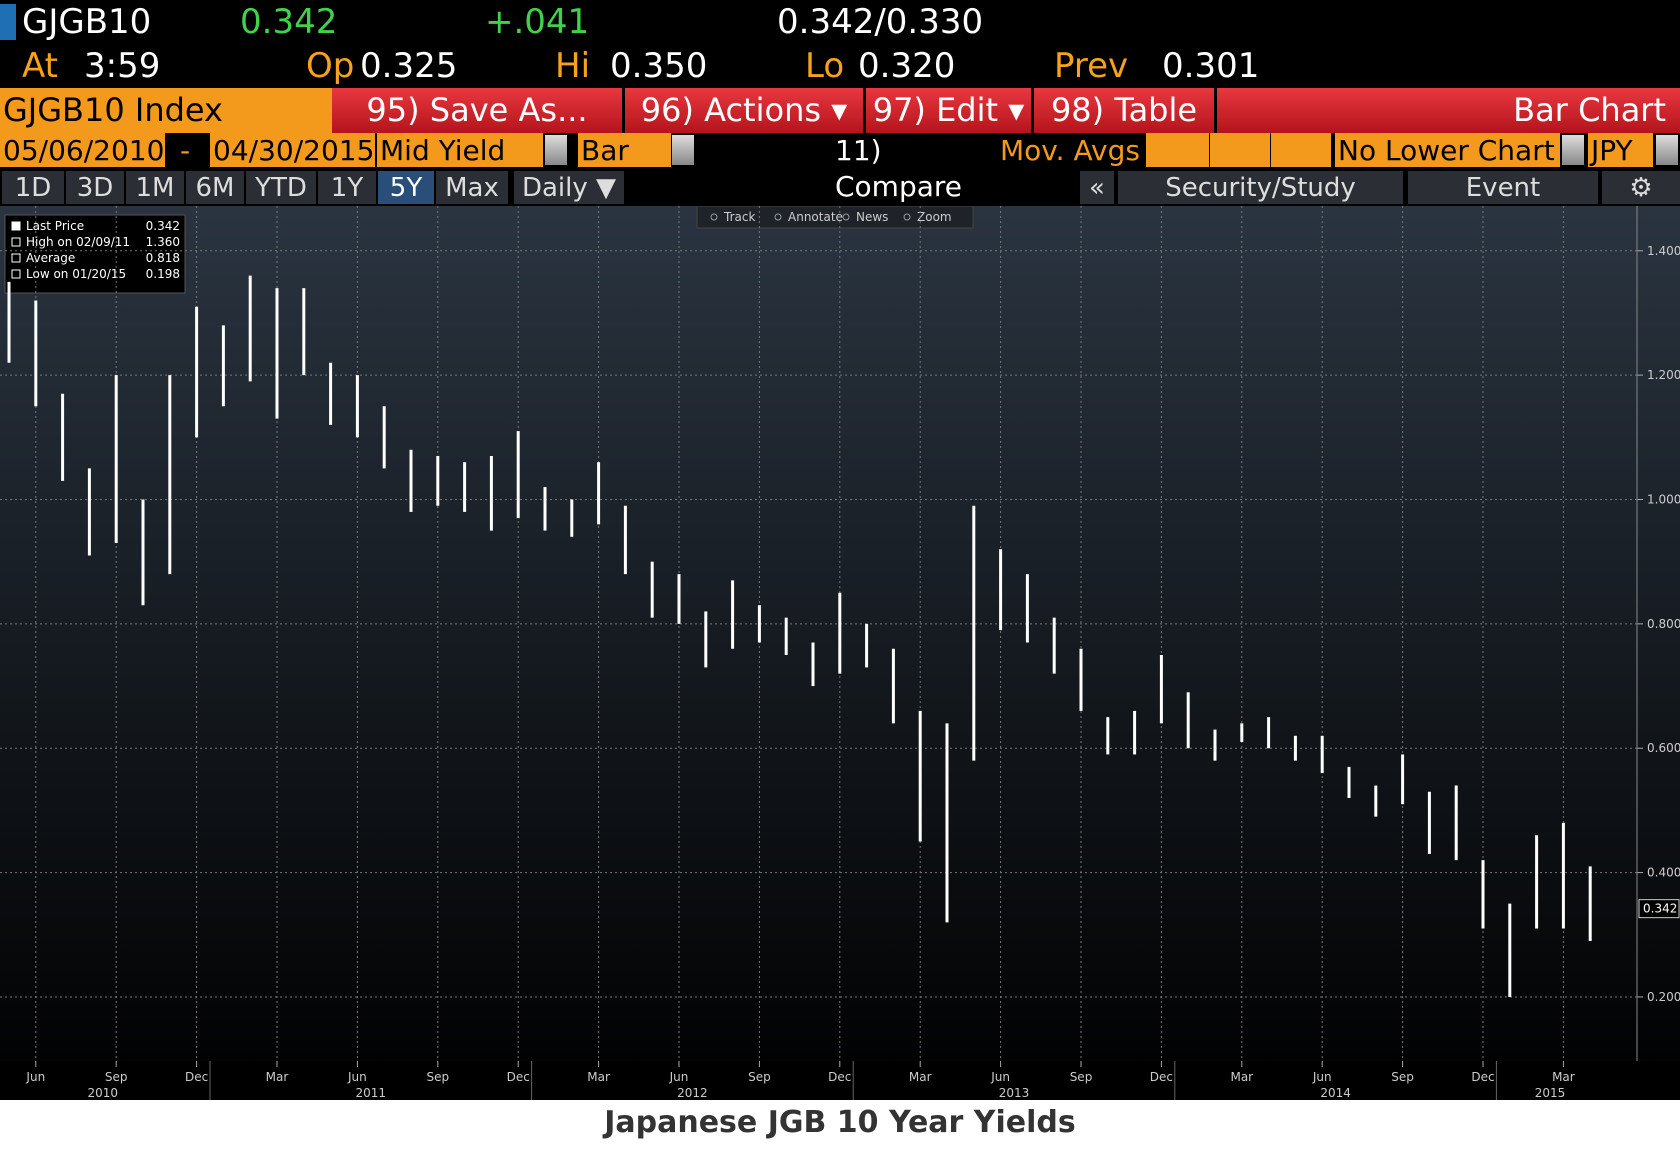 The image size is (1680, 1151). I want to click on legend-label: Last Price, so click(55, 226).